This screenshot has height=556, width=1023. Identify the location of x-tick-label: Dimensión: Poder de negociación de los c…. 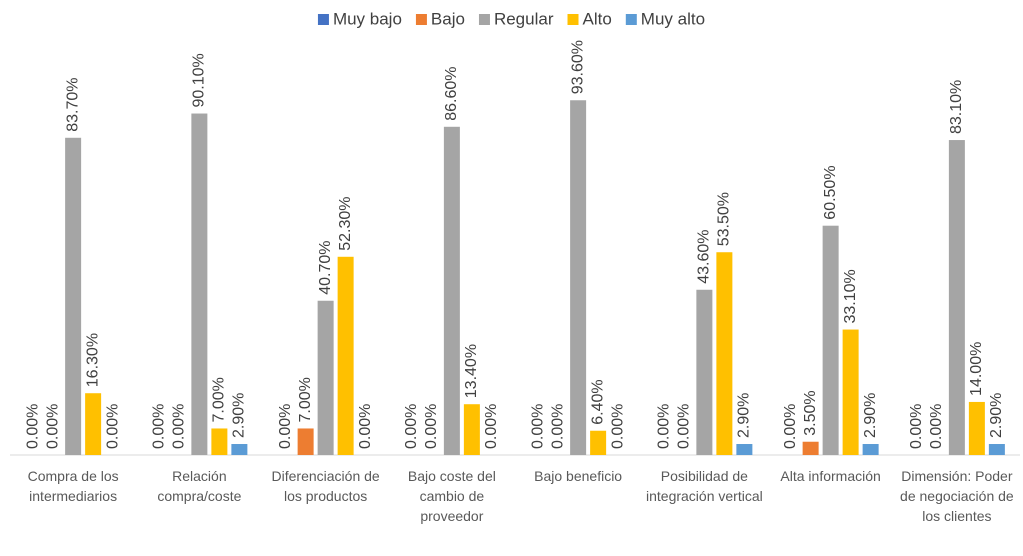
(957, 496).